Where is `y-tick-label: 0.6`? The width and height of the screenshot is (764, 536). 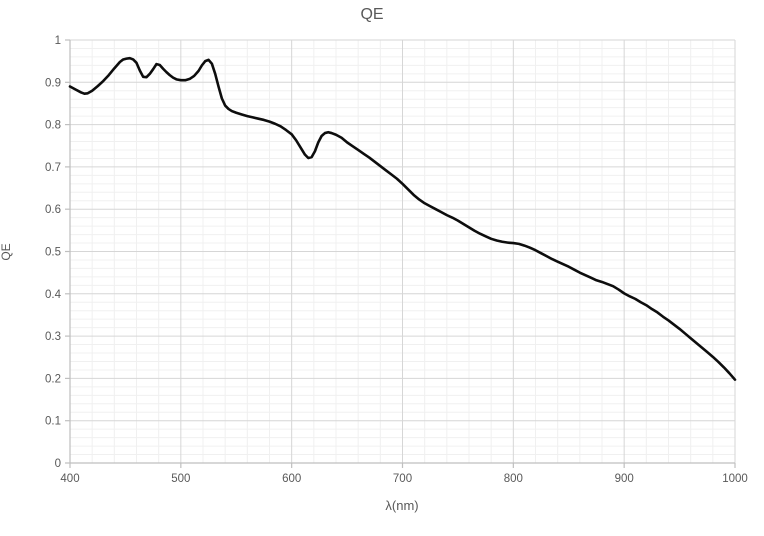 y-tick-label: 0.6 is located at coordinates (53, 210).